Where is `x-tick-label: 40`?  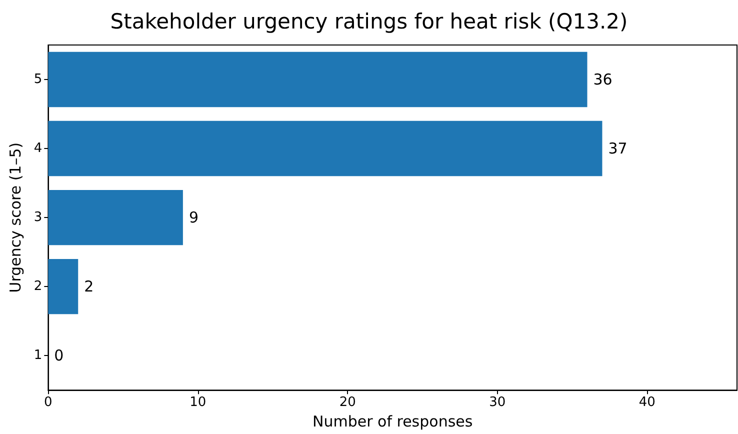 x-tick-label: 40 is located at coordinates (647, 402).